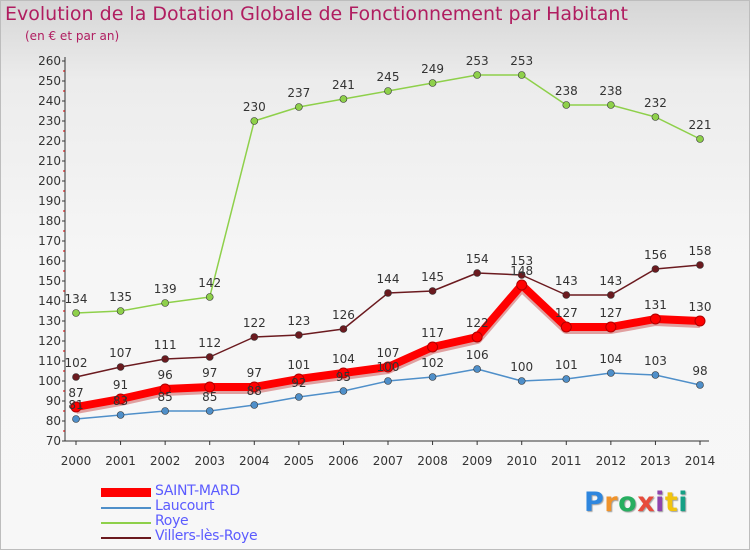 This screenshot has width=750, height=550. What do you see at coordinates (49, 81) in the screenshot?
I see `y-tick-label: 250` at bounding box center [49, 81].